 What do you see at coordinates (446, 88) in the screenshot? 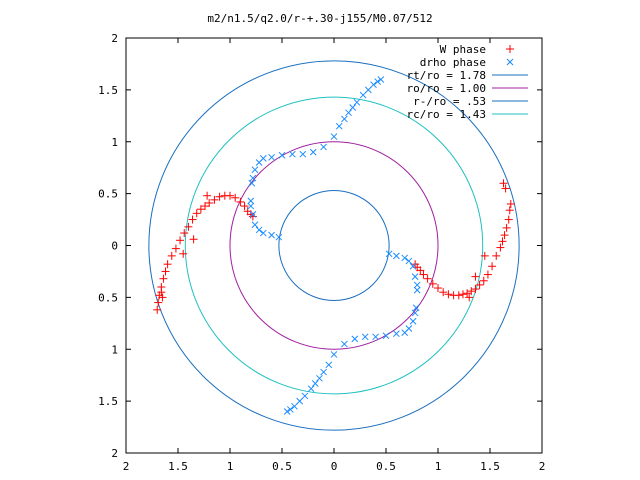
I see `legend-label-4: ro/ro = 1.00` at bounding box center [446, 88].